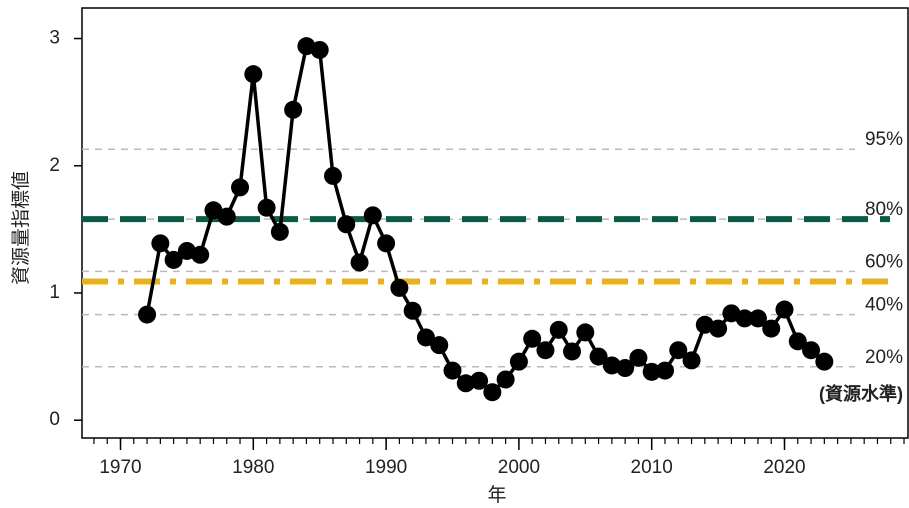 Image resolution: width=909 pixels, height=508 pixels. Describe the element at coordinates (884, 305) in the screenshot. I see `percentile-label: 40%` at that location.